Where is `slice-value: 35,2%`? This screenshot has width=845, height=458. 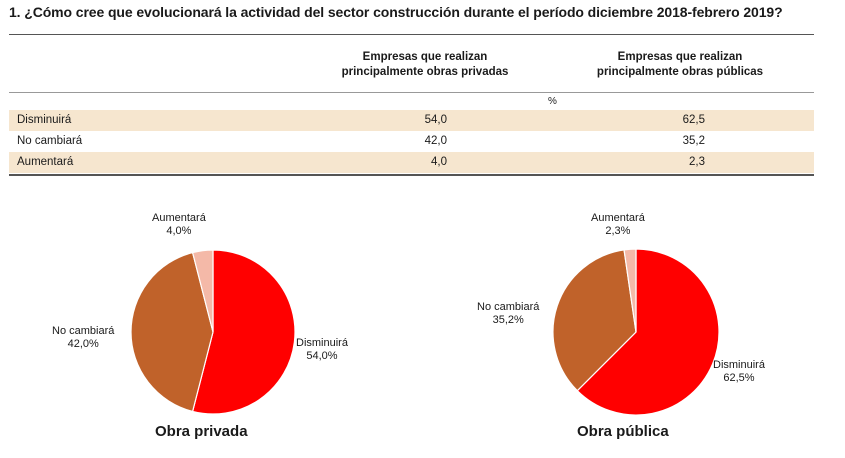
slice-value: 35,2% is located at coordinates (508, 320).